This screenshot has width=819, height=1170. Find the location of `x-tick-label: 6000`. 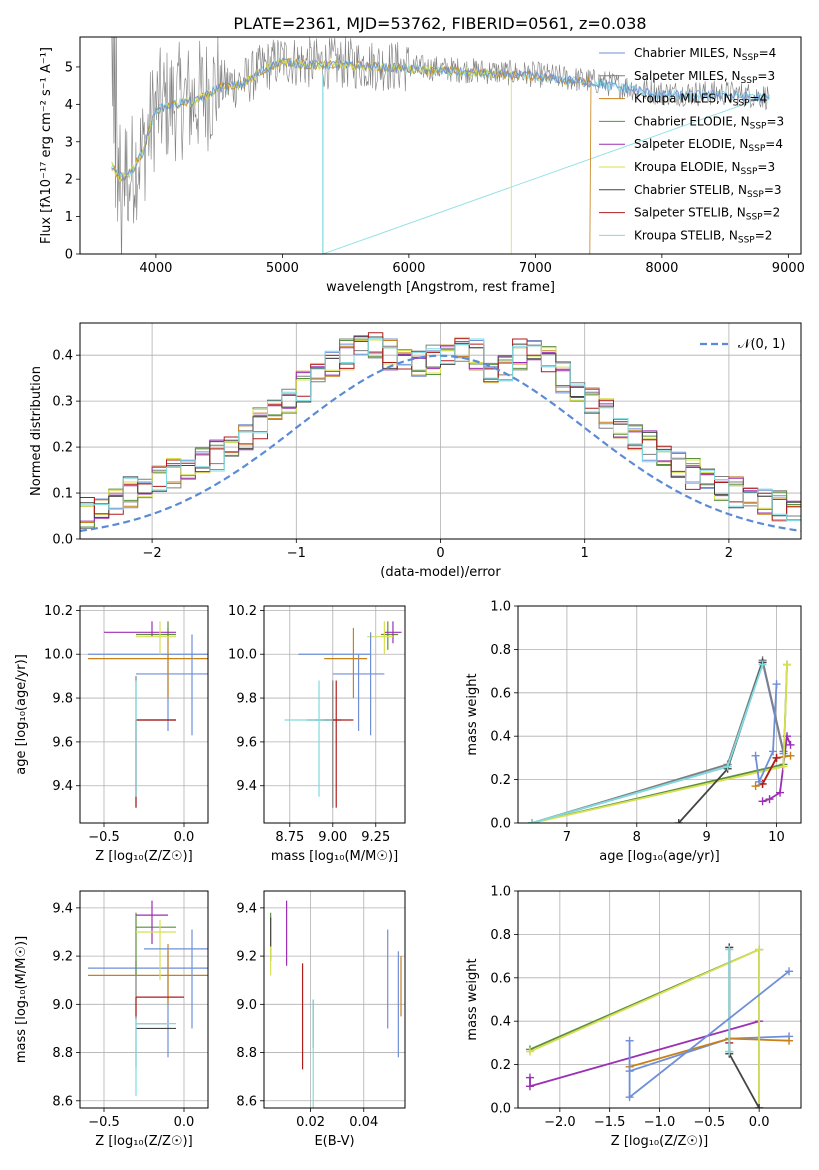

x-tick-label: 6000 is located at coordinates (408, 268).